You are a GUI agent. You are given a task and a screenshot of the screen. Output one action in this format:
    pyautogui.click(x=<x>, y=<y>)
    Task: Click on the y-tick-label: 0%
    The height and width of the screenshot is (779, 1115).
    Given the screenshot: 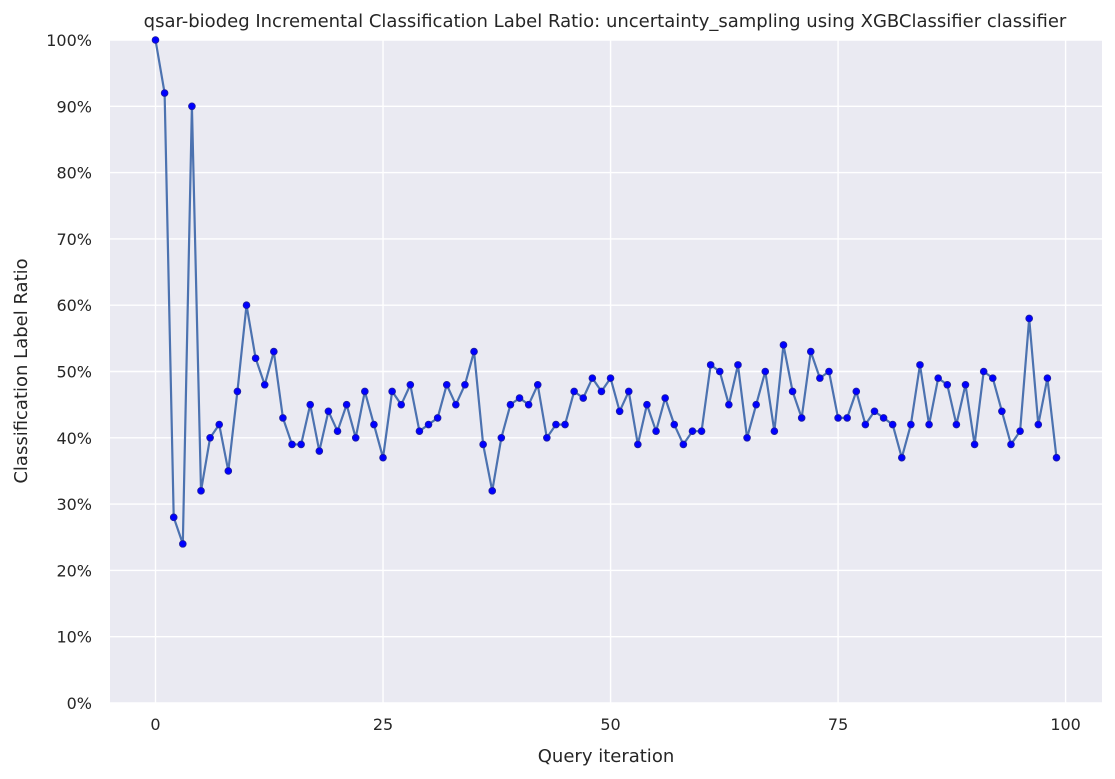 What is the action you would take?
    pyautogui.click(x=79, y=703)
    